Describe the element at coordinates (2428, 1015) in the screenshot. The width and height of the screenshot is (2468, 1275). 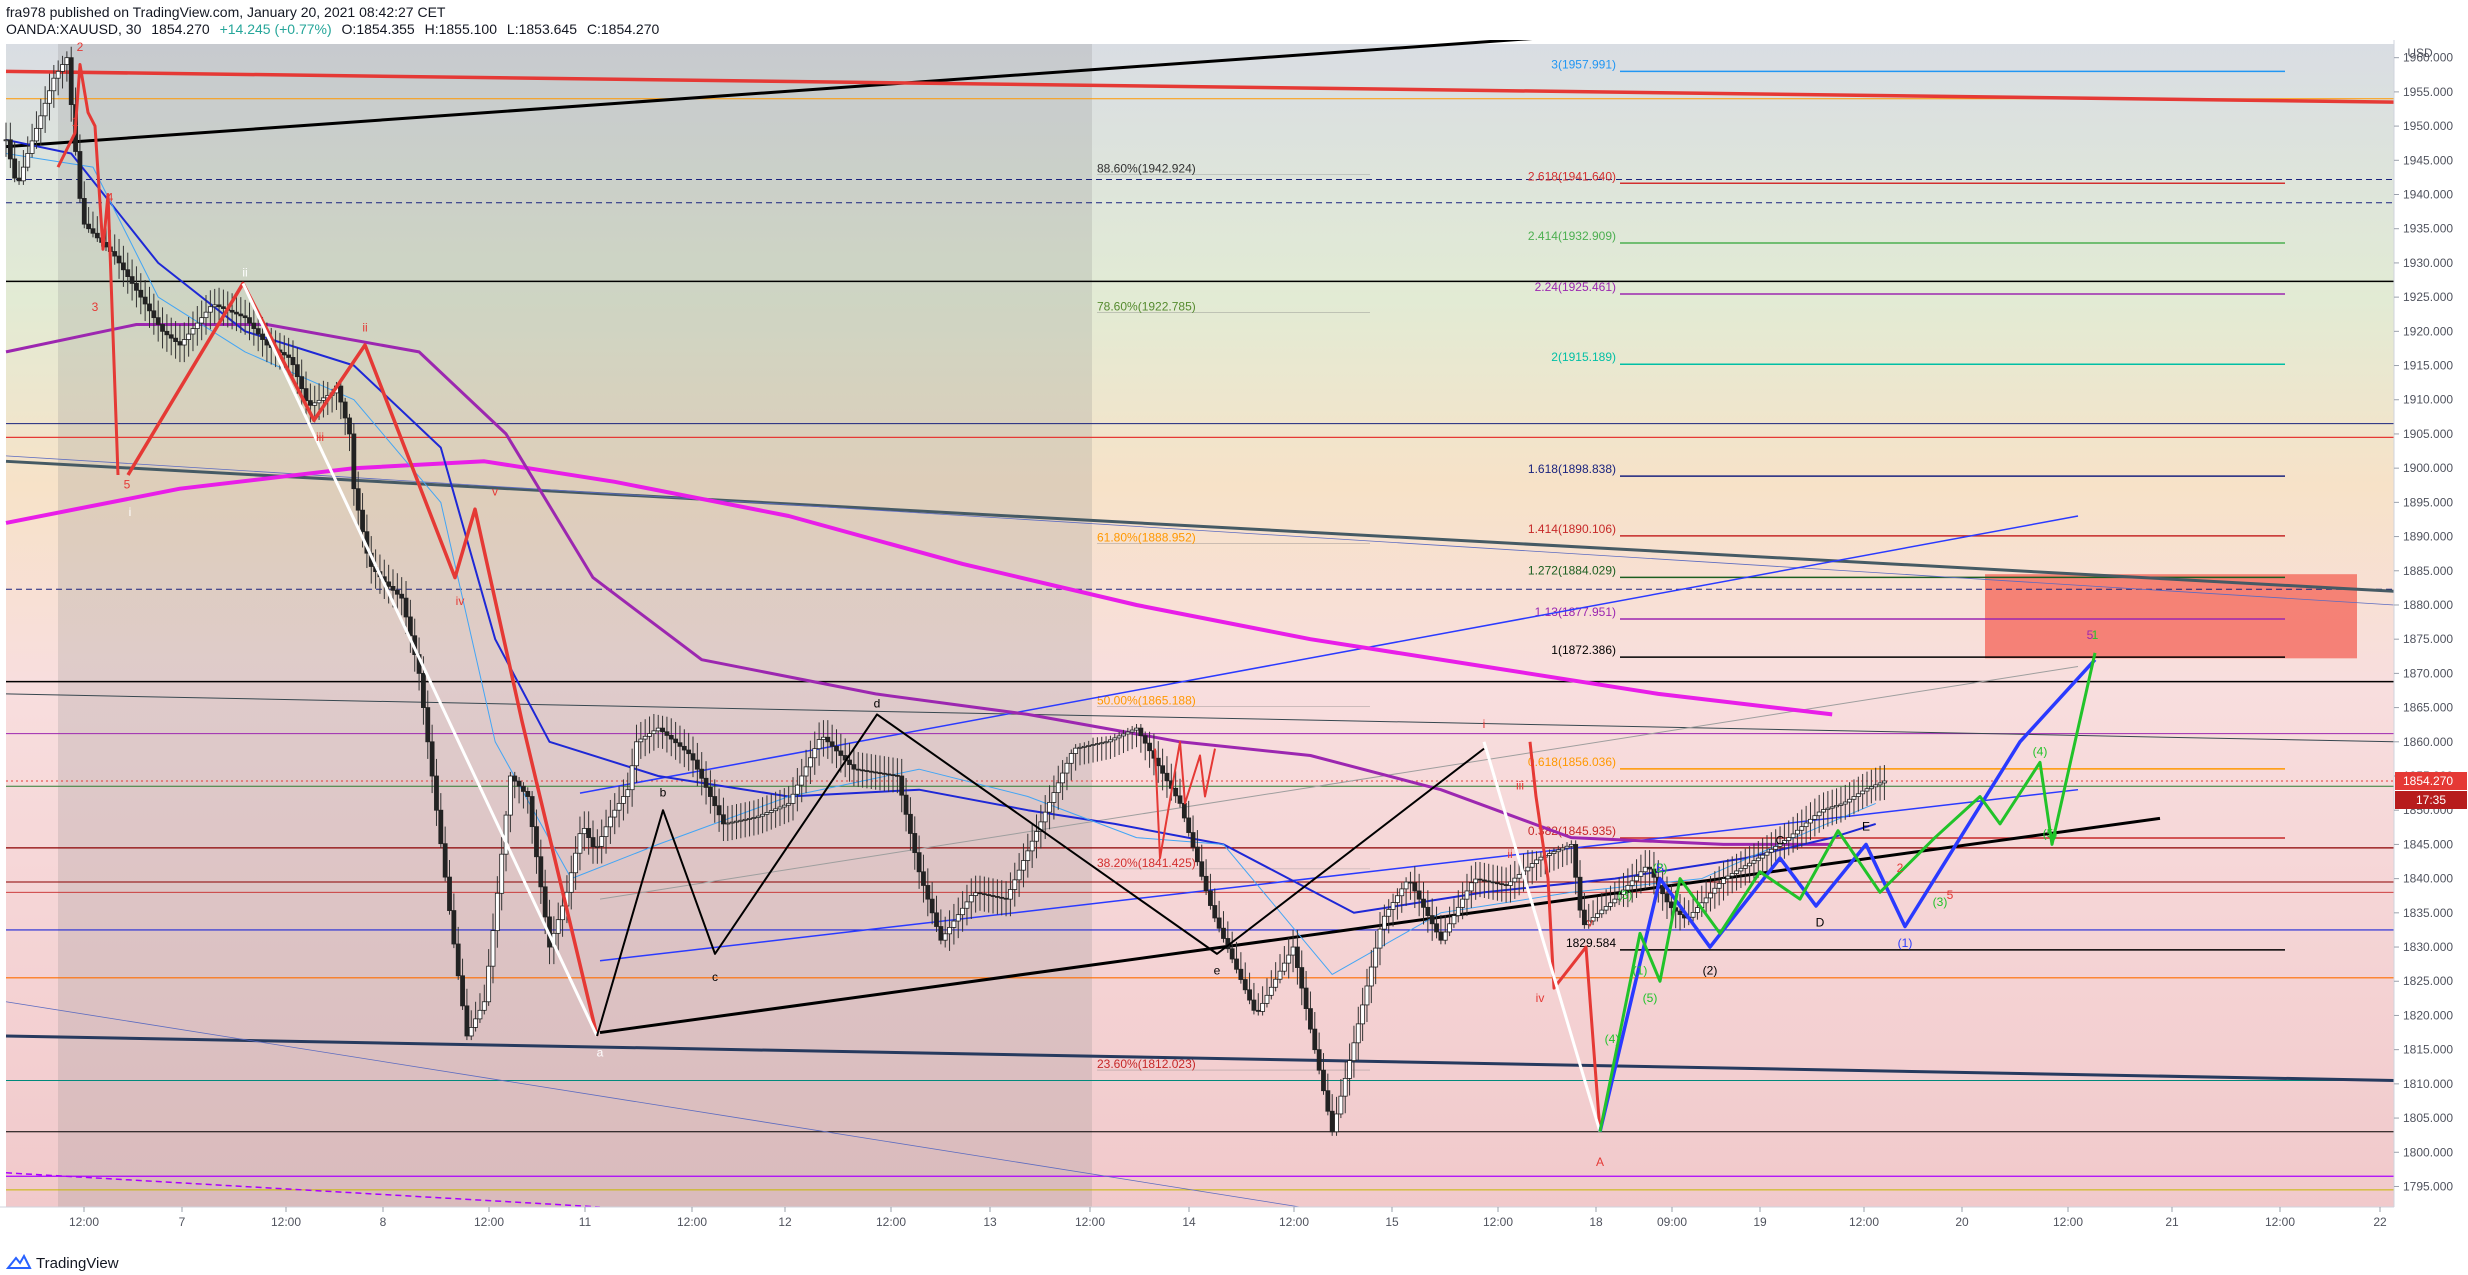
I see `price-tick-label: 1820.000` at that location.